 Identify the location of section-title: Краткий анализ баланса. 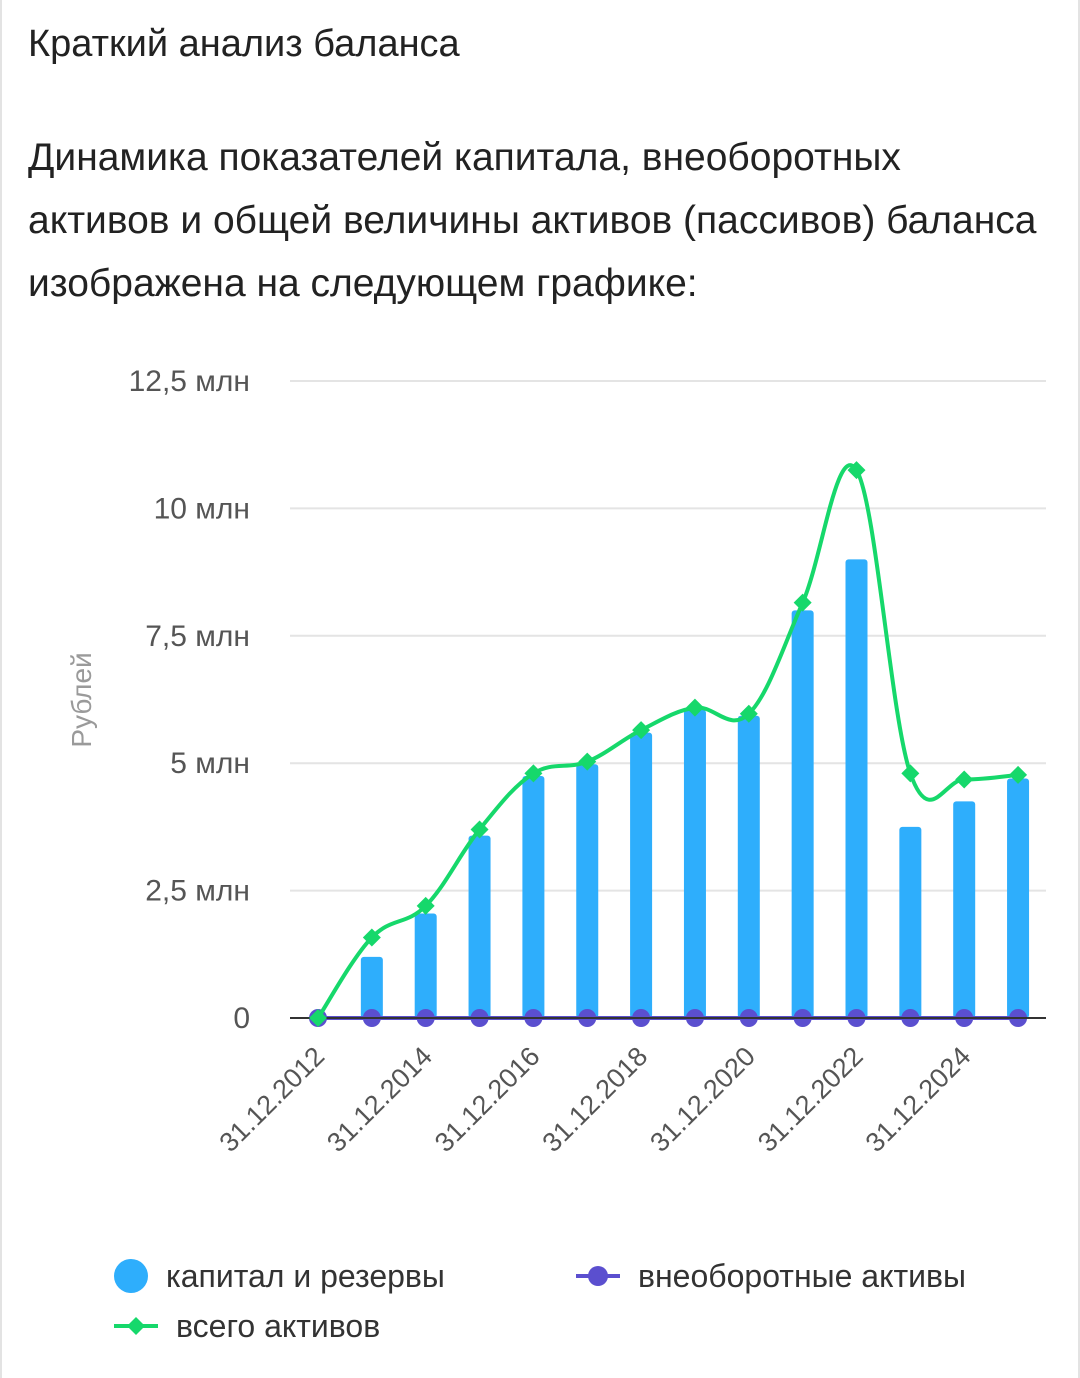
(244, 44).